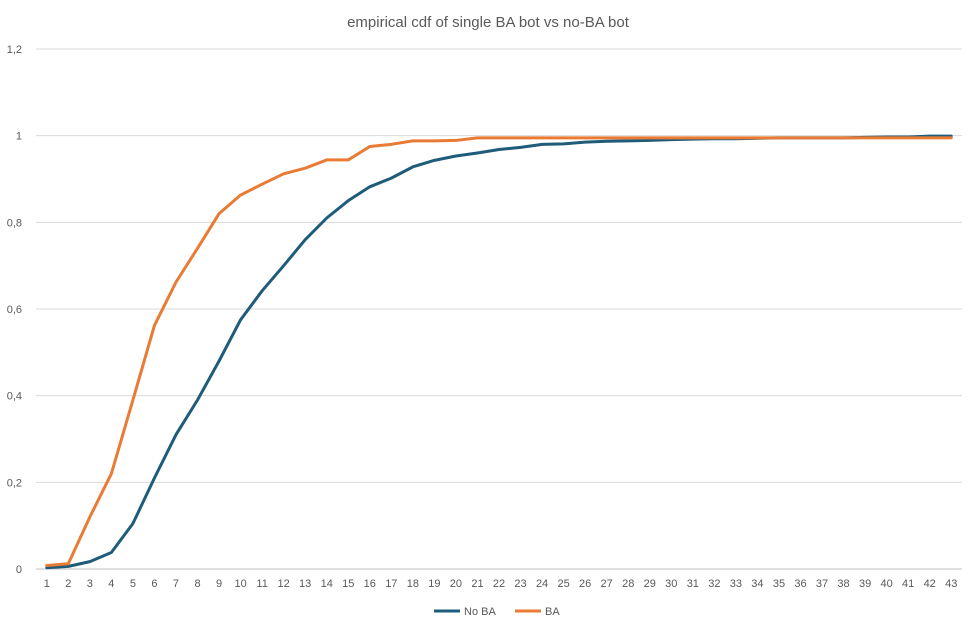 The image size is (976, 630). What do you see at coordinates (671, 584) in the screenshot?
I see `x-tick-label: 30` at bounding box center [671, 584].